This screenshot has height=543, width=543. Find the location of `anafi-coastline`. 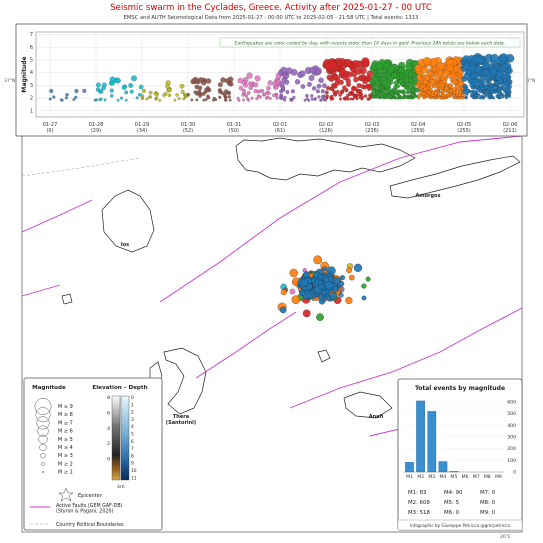

anafi-coastline is located at coordinates (368, 405).